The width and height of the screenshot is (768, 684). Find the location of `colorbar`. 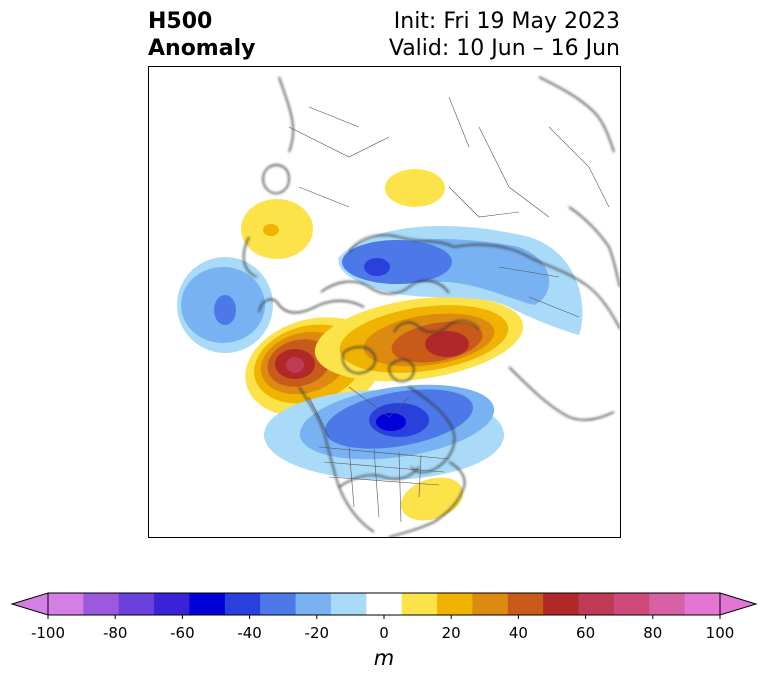

colorbar is located at coordinates (384, 605).